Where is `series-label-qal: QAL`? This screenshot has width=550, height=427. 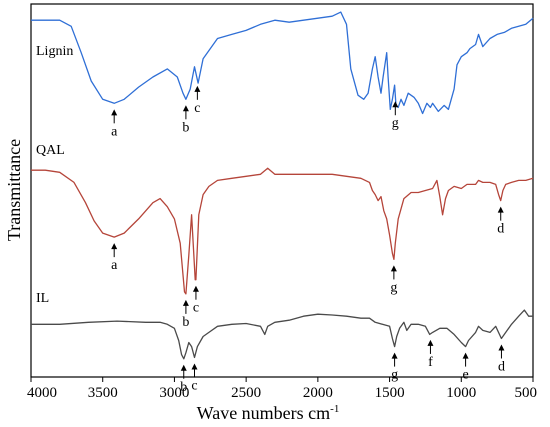 series-label-qal: QAL is located at coordinates (50, 150).